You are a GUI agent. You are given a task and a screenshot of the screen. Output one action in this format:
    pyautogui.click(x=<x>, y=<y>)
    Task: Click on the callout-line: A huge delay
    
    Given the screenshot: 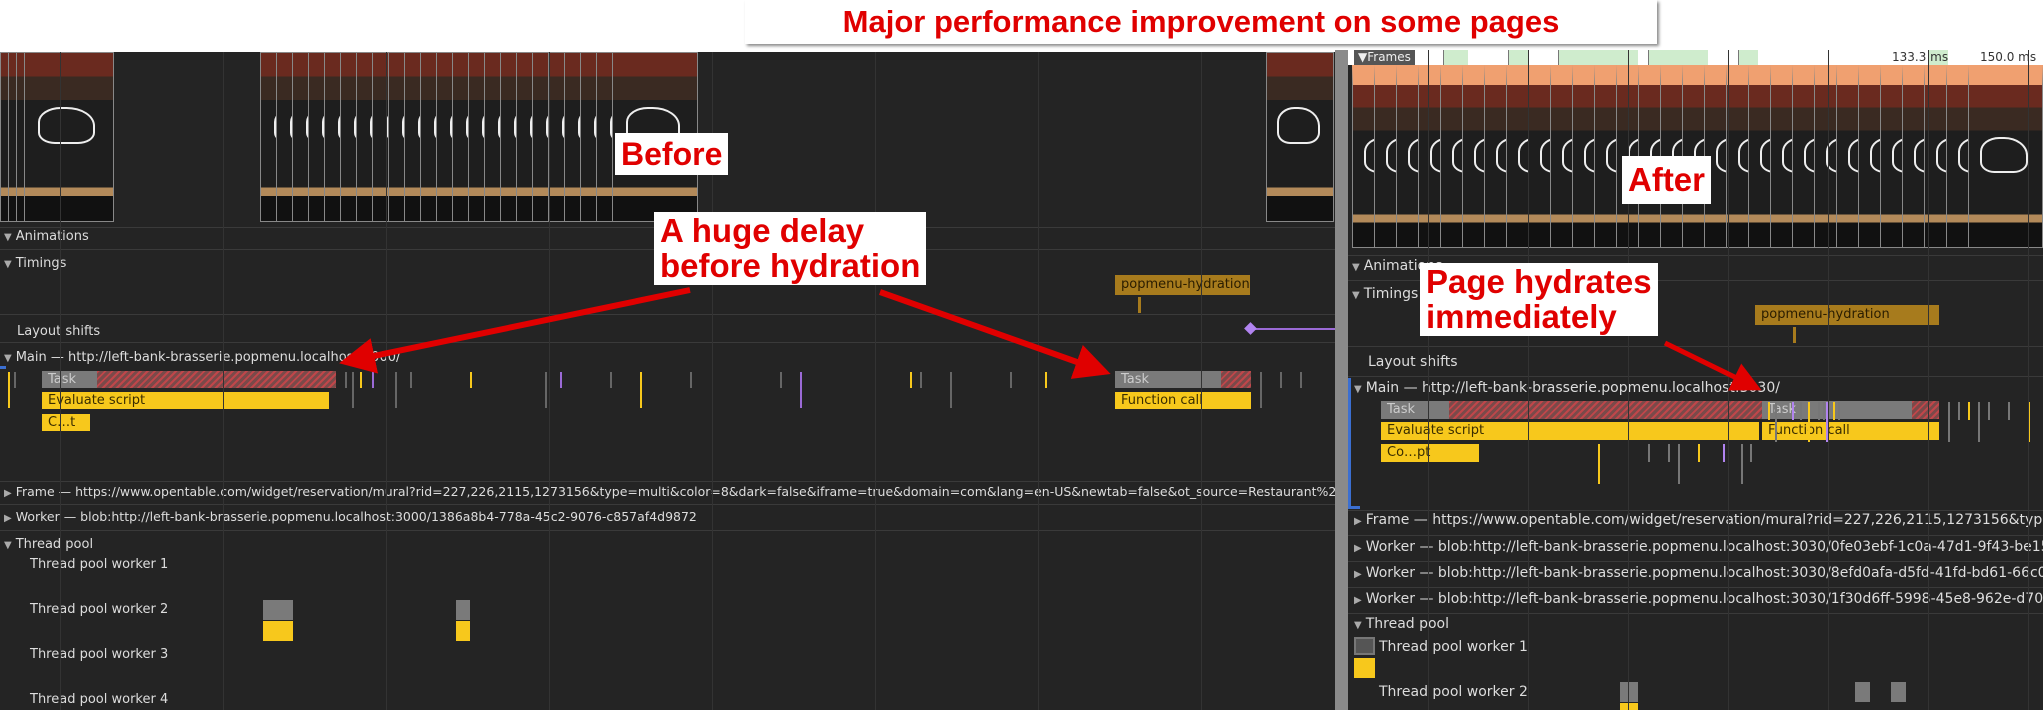 What is the action you would take?
    pyautogui.click(x=762, y=230)
    